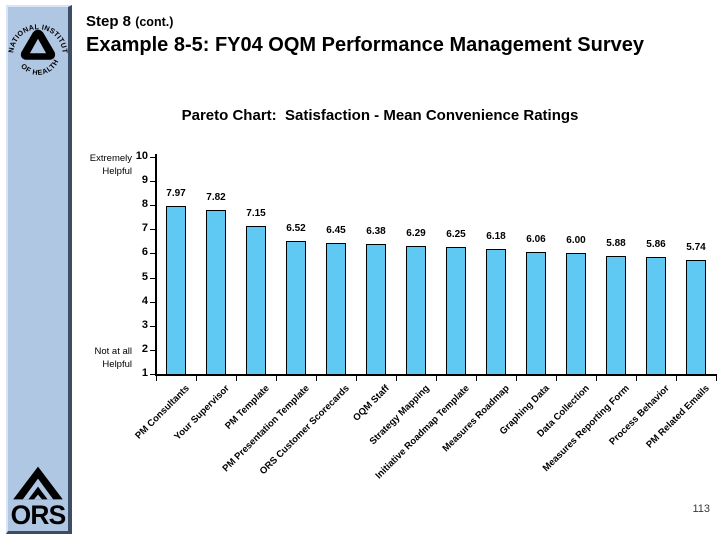  I want to click on y-tick-label: 10, so click(141, 156).